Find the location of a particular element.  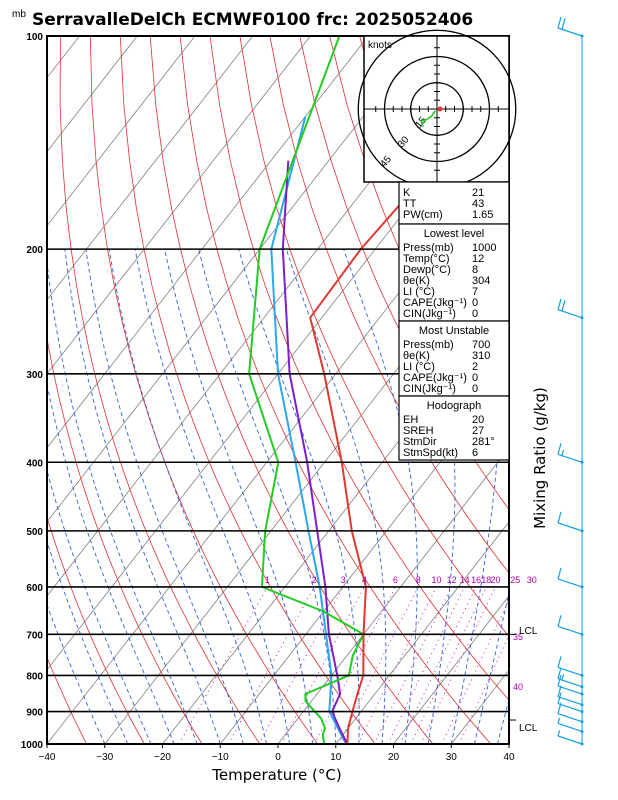

x-axis-label: Temperature (°C) is located at coordinates (276, 775).